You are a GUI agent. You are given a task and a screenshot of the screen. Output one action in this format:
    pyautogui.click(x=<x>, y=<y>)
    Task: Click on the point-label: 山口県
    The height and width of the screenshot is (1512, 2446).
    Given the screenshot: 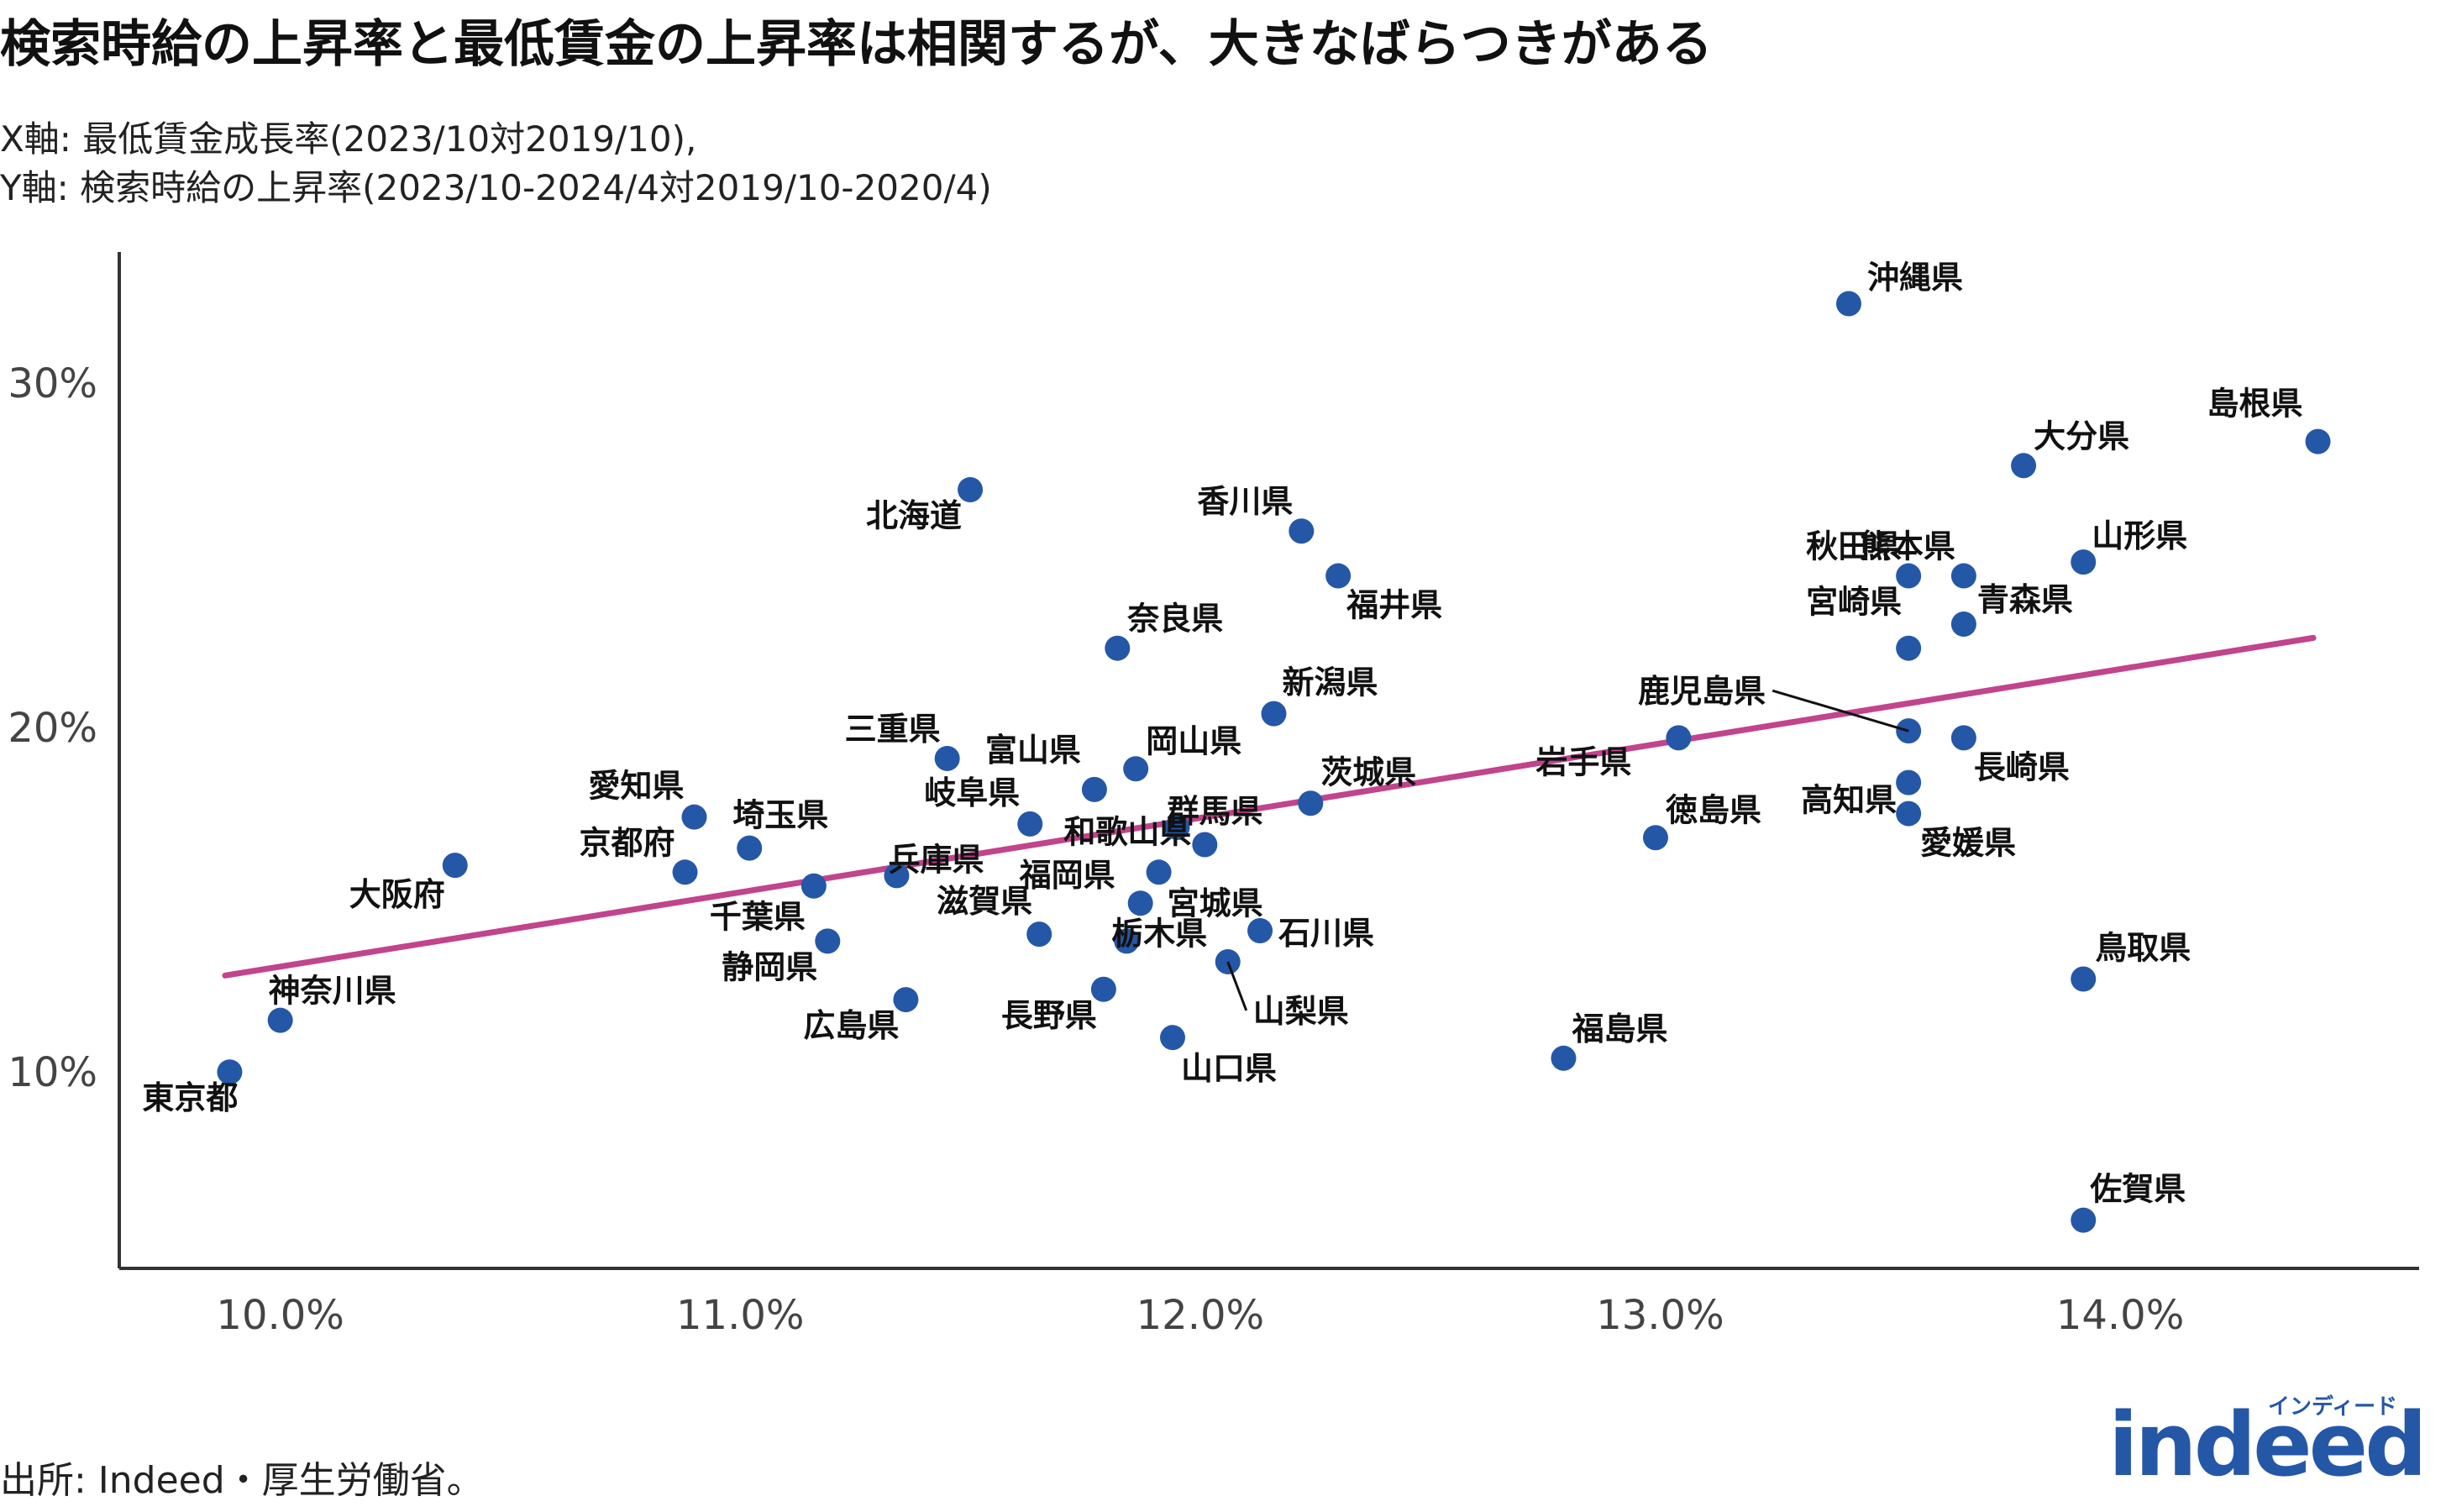 What is the action you would take?
    pyautogui.click(x=1229, y=1068)
    